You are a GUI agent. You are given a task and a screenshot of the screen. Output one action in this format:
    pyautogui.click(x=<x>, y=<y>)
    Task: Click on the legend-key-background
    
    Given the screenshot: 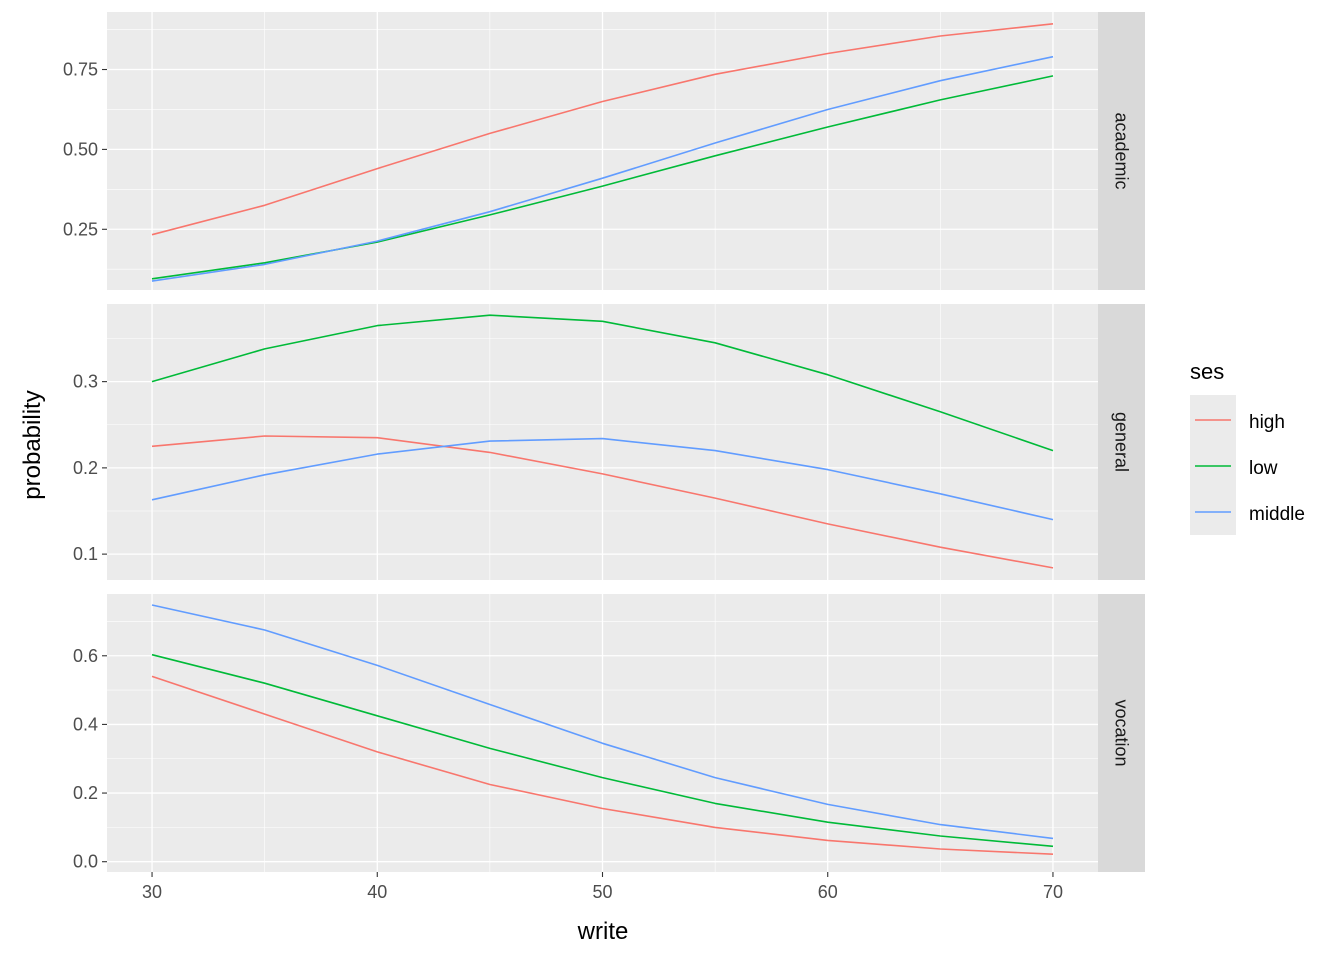 What is the action you would take?
    pyautogui.click(x=1213, y=465)
    